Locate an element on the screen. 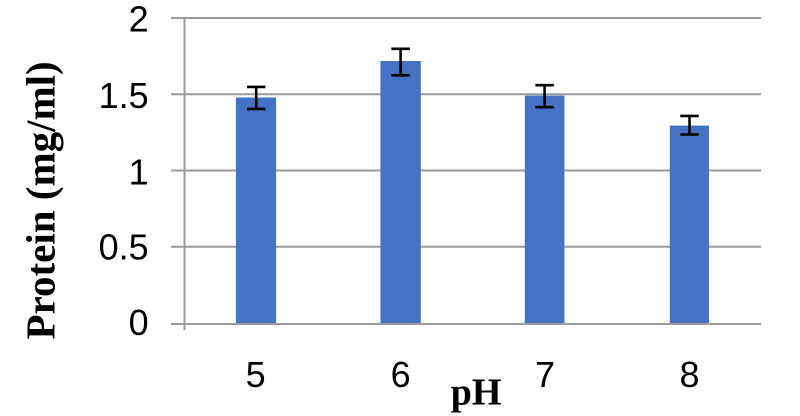  svg-text: 0.5 is located at coordinates (124, 247).